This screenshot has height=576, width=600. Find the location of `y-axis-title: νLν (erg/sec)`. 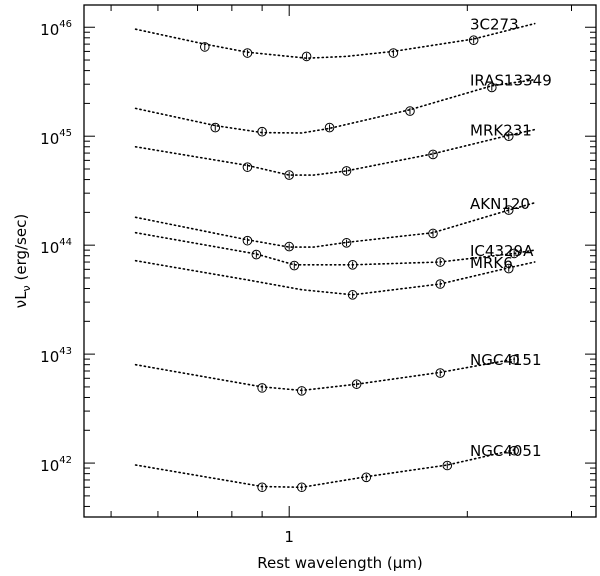

y-axis-title: νLν (erg/sec) is located at coordinates (22, 261).